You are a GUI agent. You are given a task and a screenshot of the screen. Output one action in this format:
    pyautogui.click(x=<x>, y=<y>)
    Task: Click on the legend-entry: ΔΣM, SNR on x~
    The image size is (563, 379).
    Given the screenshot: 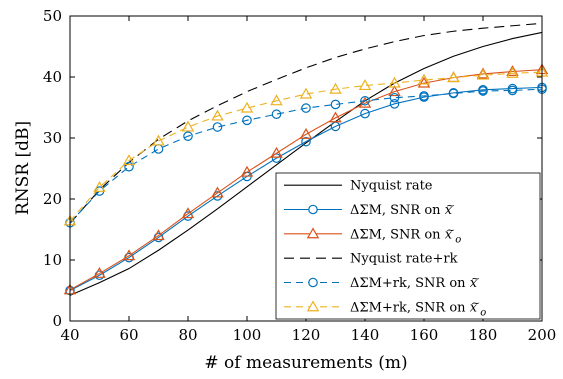 What is the action you would take?
    pyautogui.click(x=369, y=208)
    